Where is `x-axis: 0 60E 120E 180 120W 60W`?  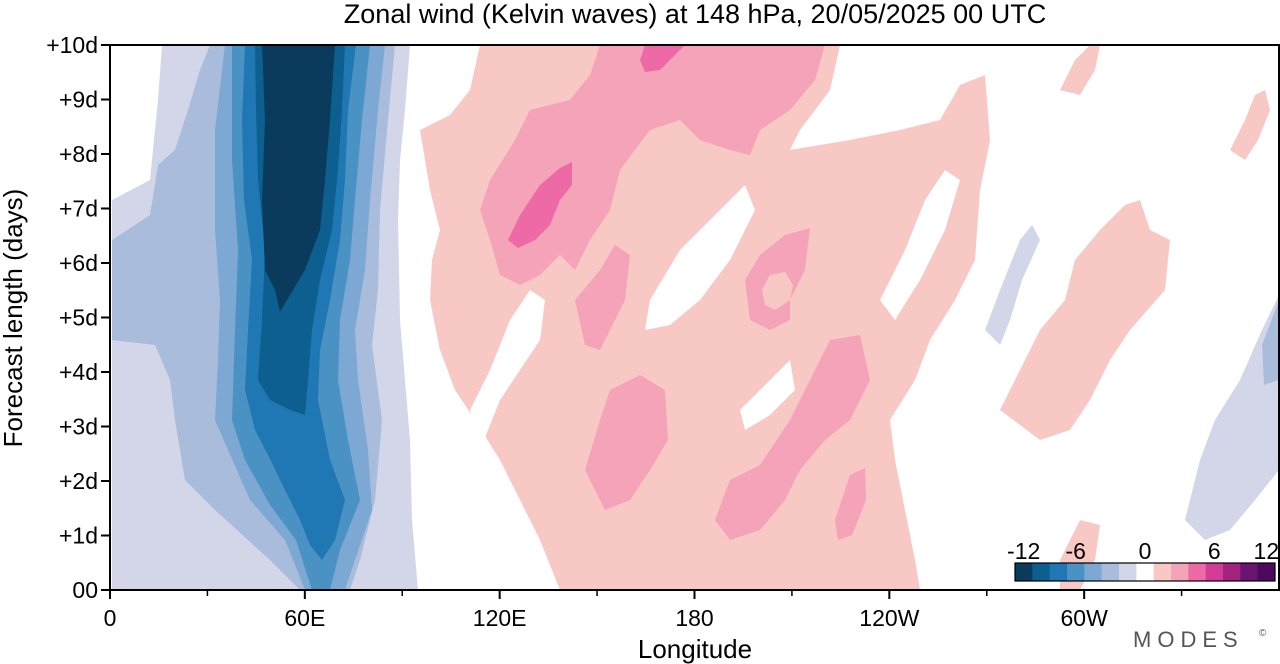 x-axis: 0 60E 120E 180 120W 60W is located at coordinates (643, 610).